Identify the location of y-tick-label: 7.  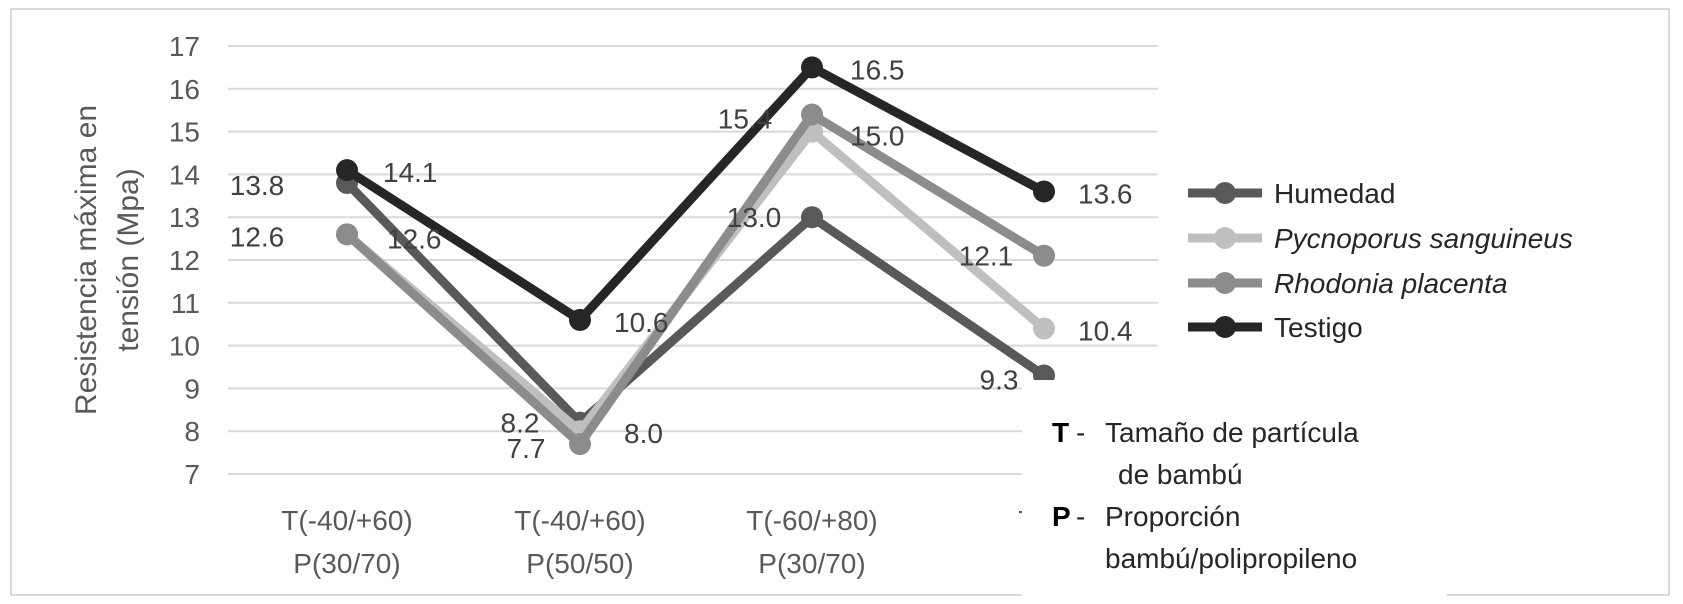
(192, 474).